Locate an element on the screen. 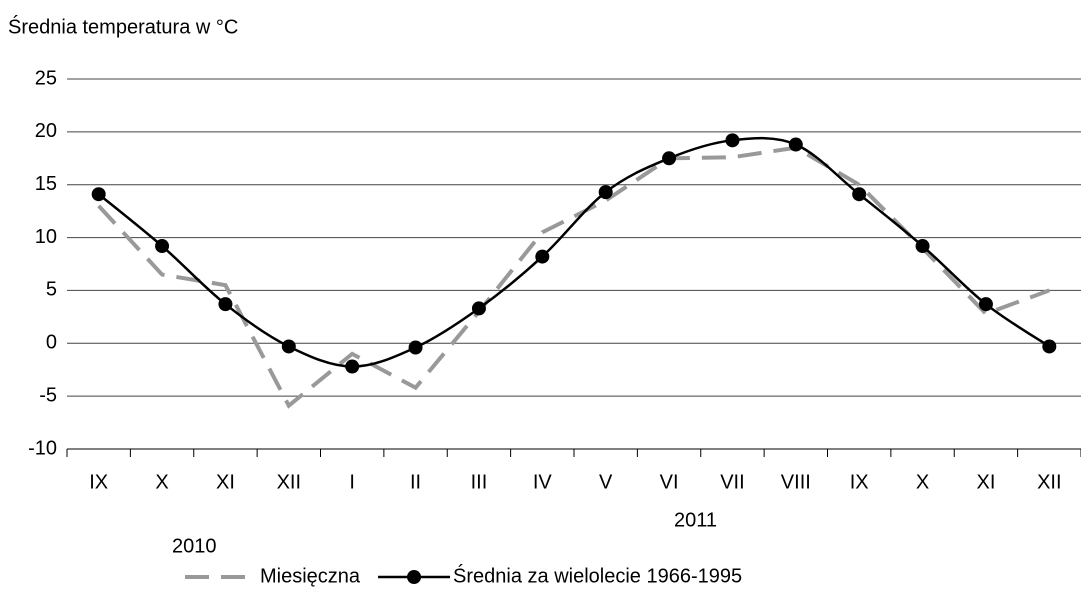 The width and height of the screenshot is (1081, 590). legend-marker is located at coordinates (414, 577).